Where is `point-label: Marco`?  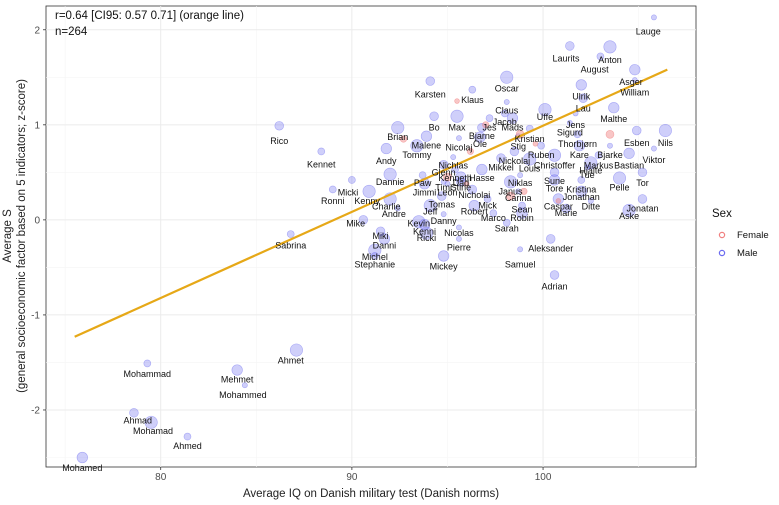 point-label: Marco is located at coordinates (493, 218).